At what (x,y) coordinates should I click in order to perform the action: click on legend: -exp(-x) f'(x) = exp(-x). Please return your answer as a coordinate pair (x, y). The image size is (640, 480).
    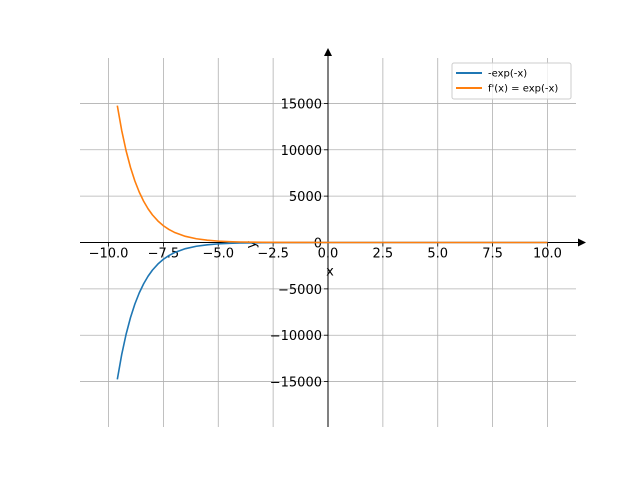
    Looking at the image, I should click on (511, 81).